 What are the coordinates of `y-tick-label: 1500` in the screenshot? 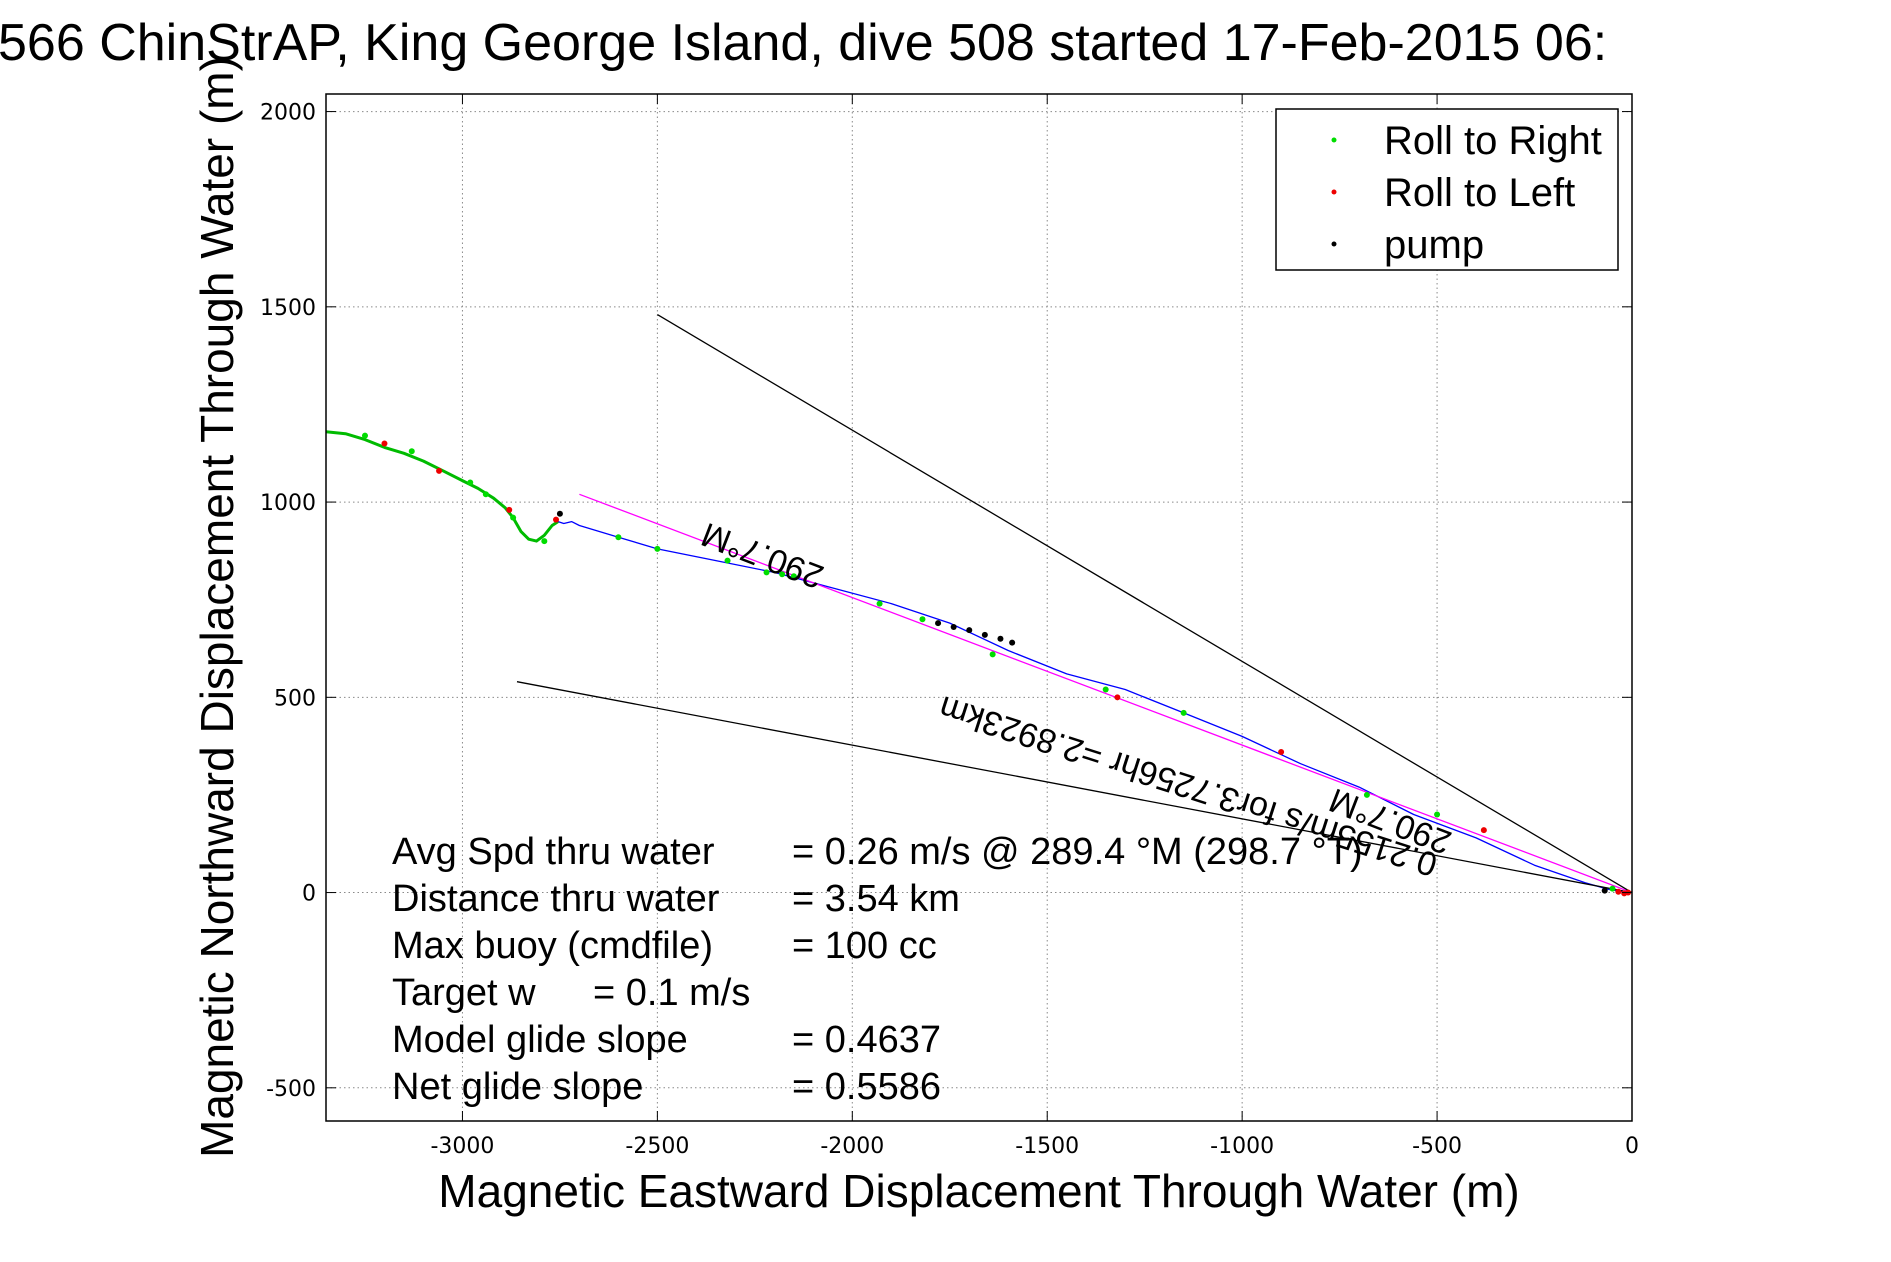 It's located at (288, 308).